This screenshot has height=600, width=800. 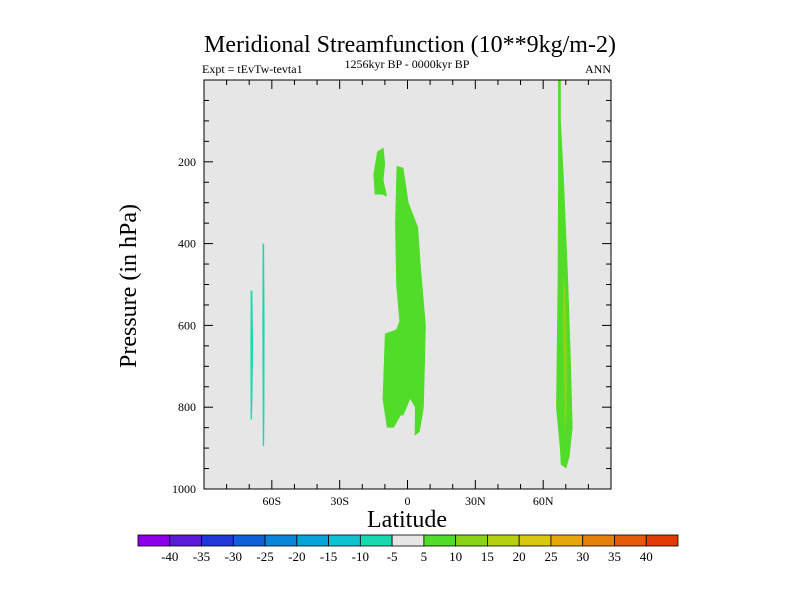 What do you see at coordinates (646, 556) in the screenshot?
I see `colorbar-label: 40` at bounding box center [646, 556].